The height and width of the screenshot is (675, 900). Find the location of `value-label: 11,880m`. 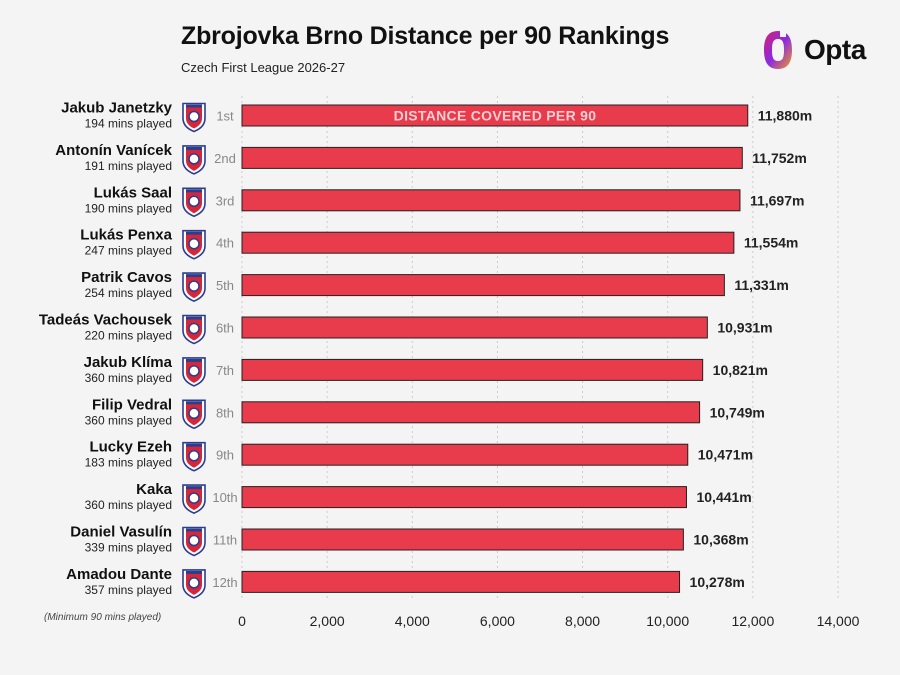

value-label: 11,880m is located at coordinates (785, 116).